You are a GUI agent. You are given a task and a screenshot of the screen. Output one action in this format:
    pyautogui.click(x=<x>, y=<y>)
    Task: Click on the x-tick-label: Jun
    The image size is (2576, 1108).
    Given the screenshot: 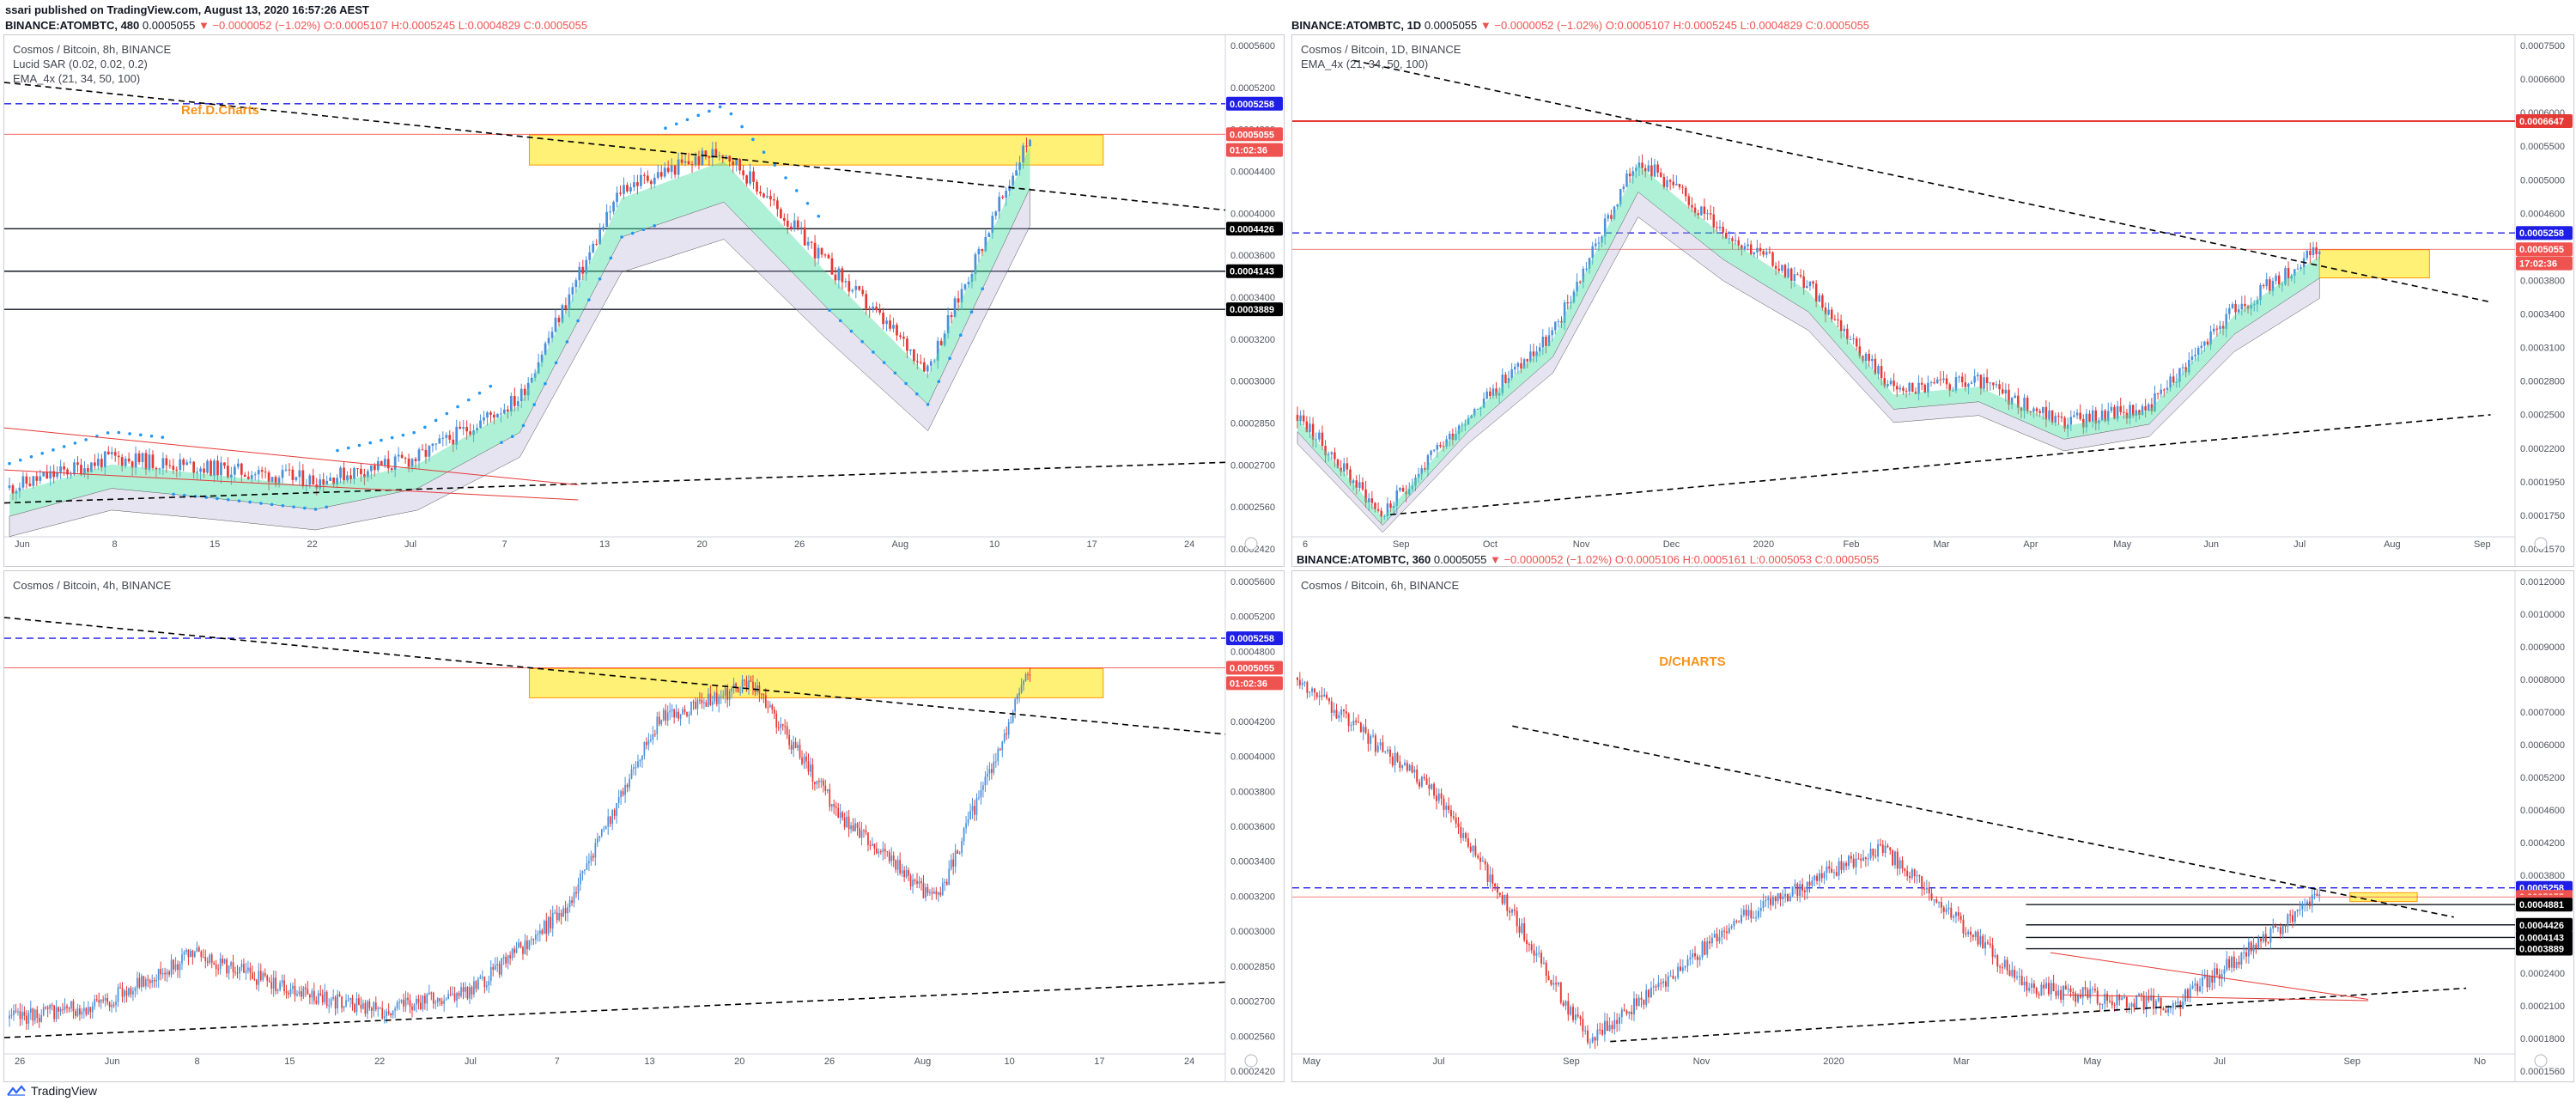 What is the action you would take?
    pyautogui.click(x=2211, y=544)
    